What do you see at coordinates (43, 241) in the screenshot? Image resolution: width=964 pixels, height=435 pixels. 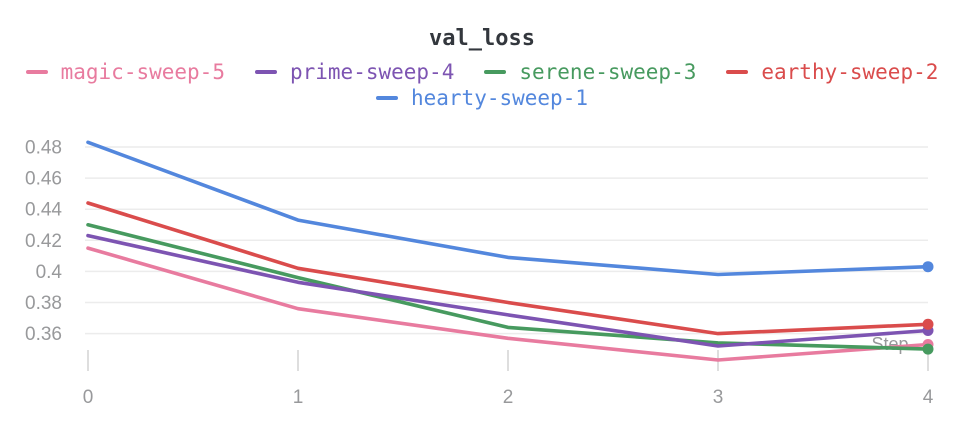 I see `y-tick-label: 0.42` at bounding box center [43, 241].